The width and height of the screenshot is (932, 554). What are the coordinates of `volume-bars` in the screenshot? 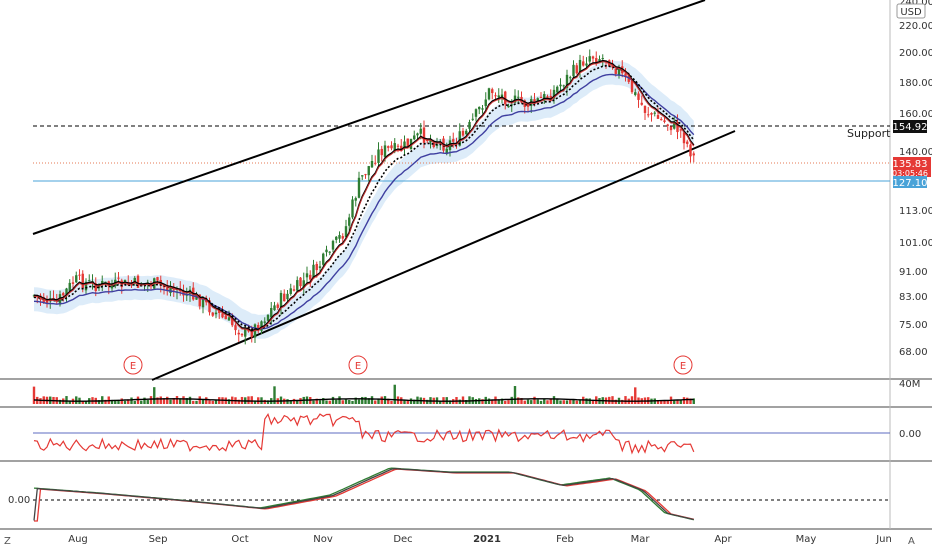 It's located at (363, 394).